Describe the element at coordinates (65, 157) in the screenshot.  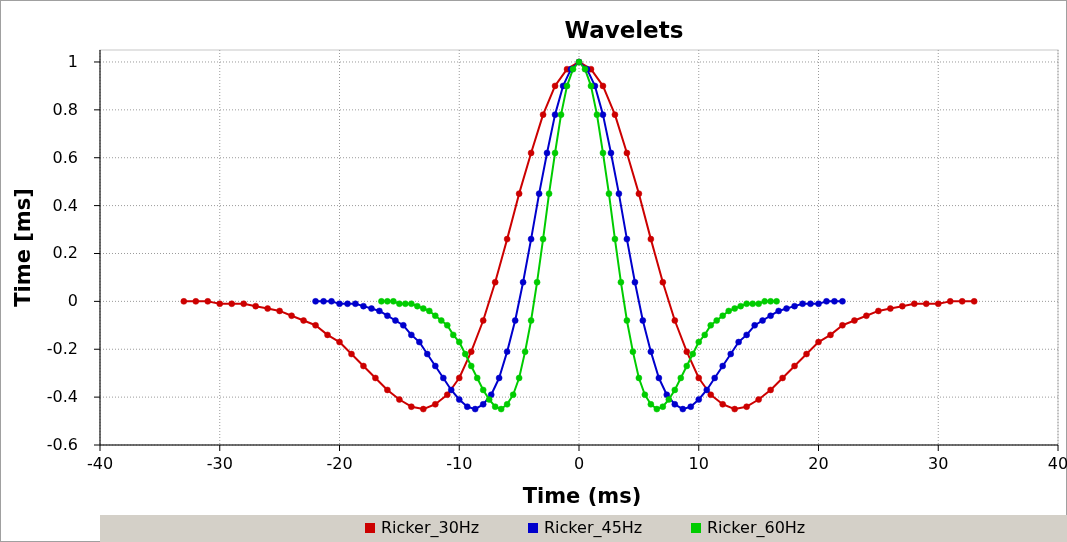
I see `y-tick-label: 0.6` at that location.